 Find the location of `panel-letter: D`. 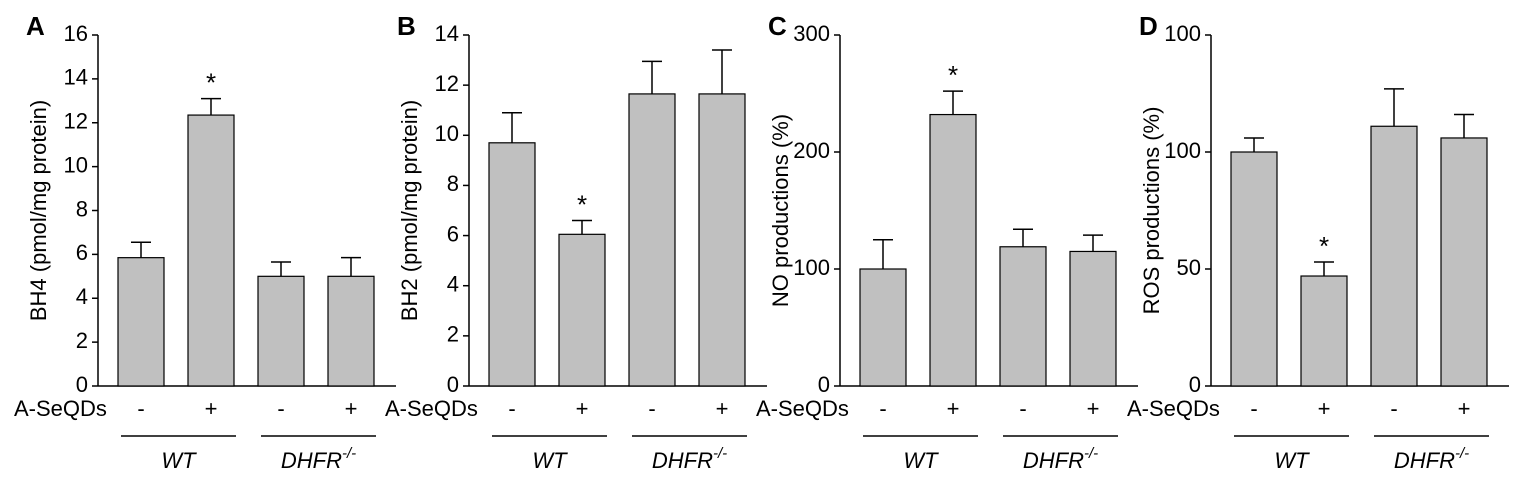

panel-letter: D is located at coordinates (1148, 26).